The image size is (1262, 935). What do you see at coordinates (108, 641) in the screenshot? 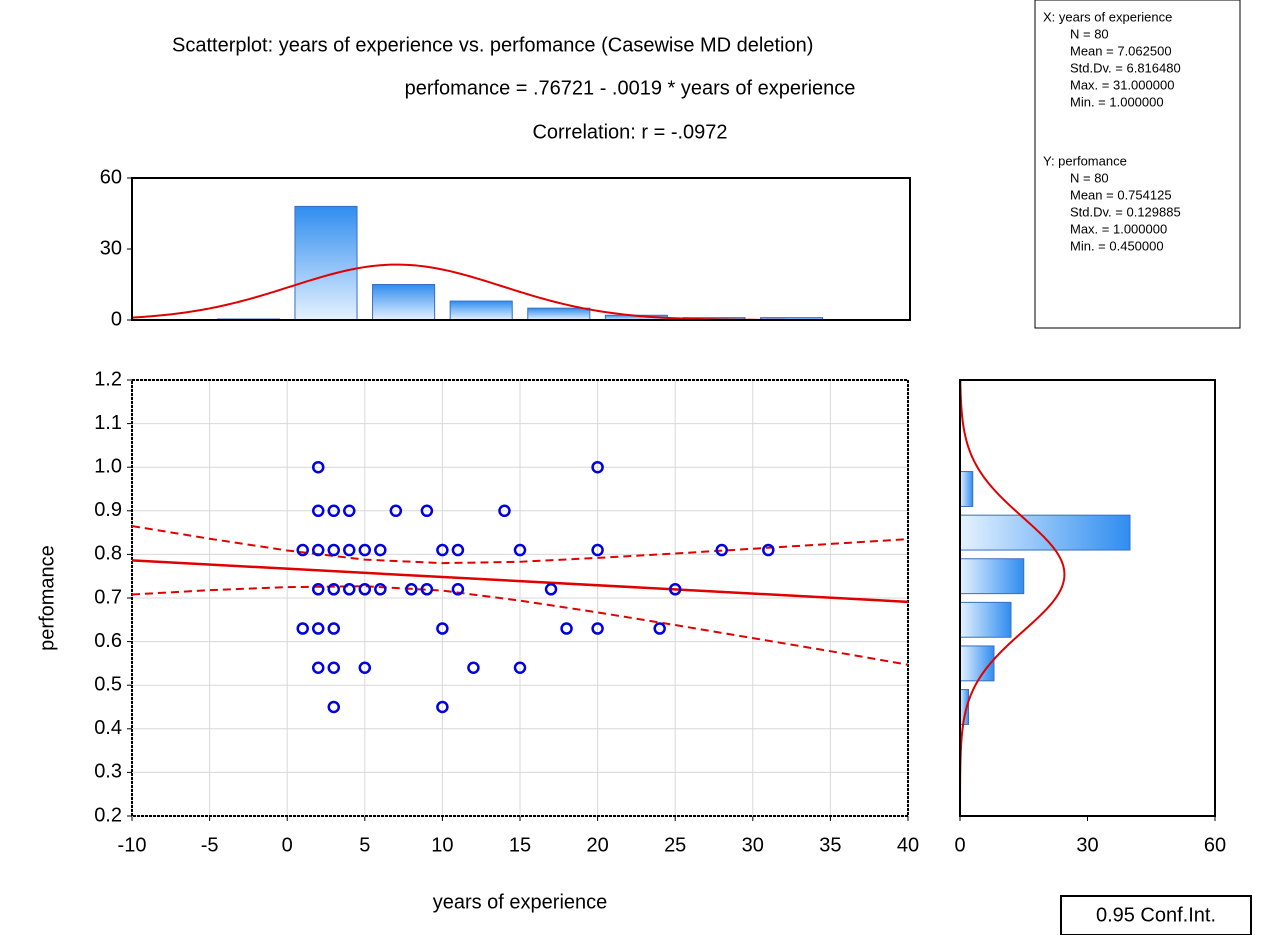
I see `y-tick-label: 0.6` at bounding box center [108, 641].